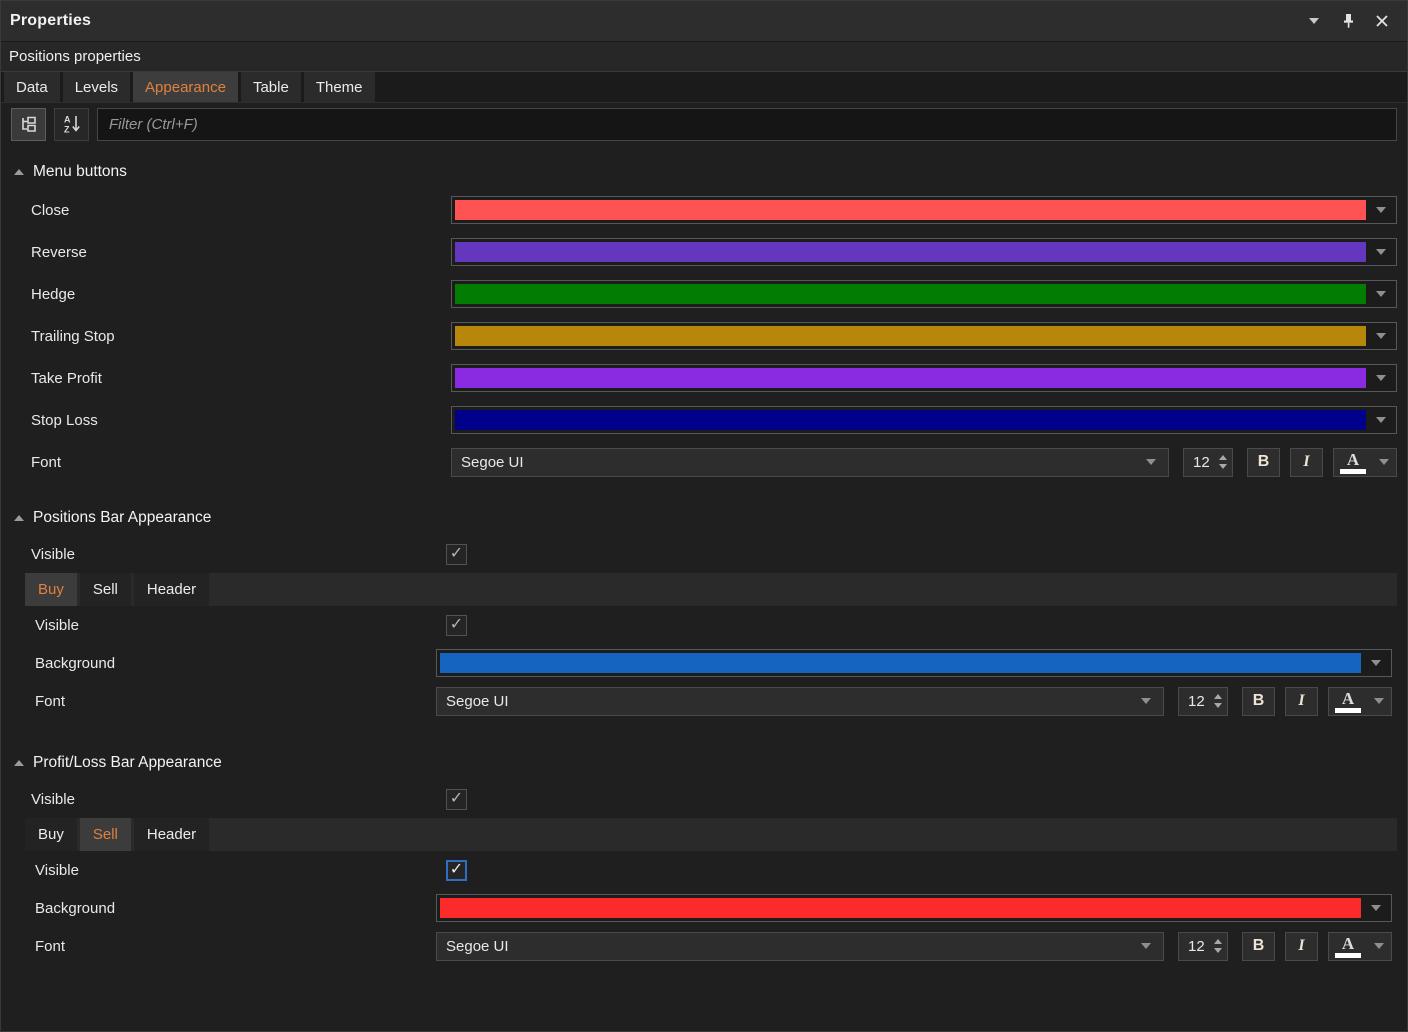  I want to click on trailing-stop-color-dropdown, so click(924, 336).